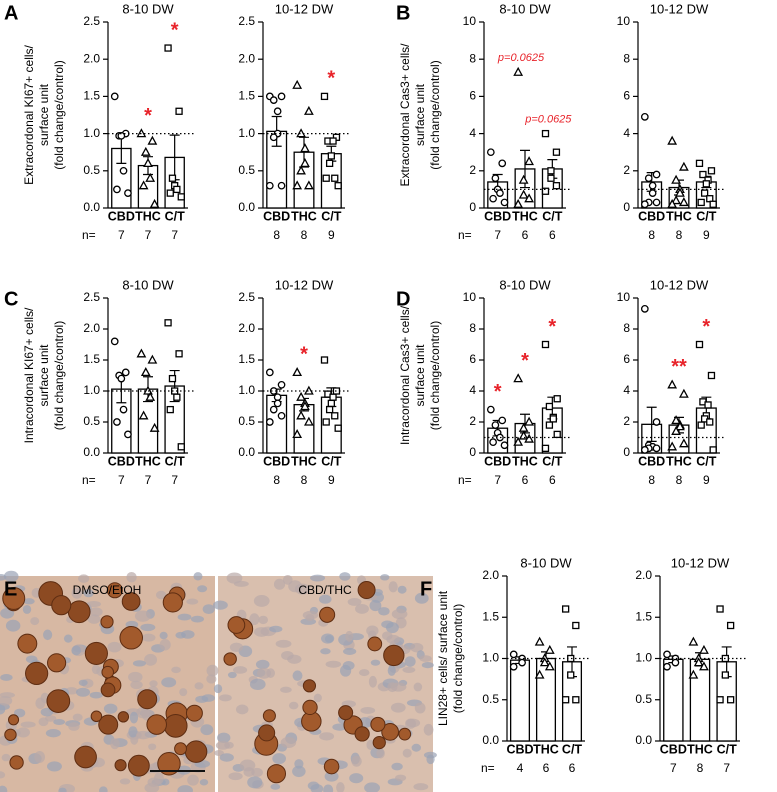 Image resolution: width=777 pixels, height=792 pixels. I want to click on y-axis-label: surface unit, so click(420, 375).